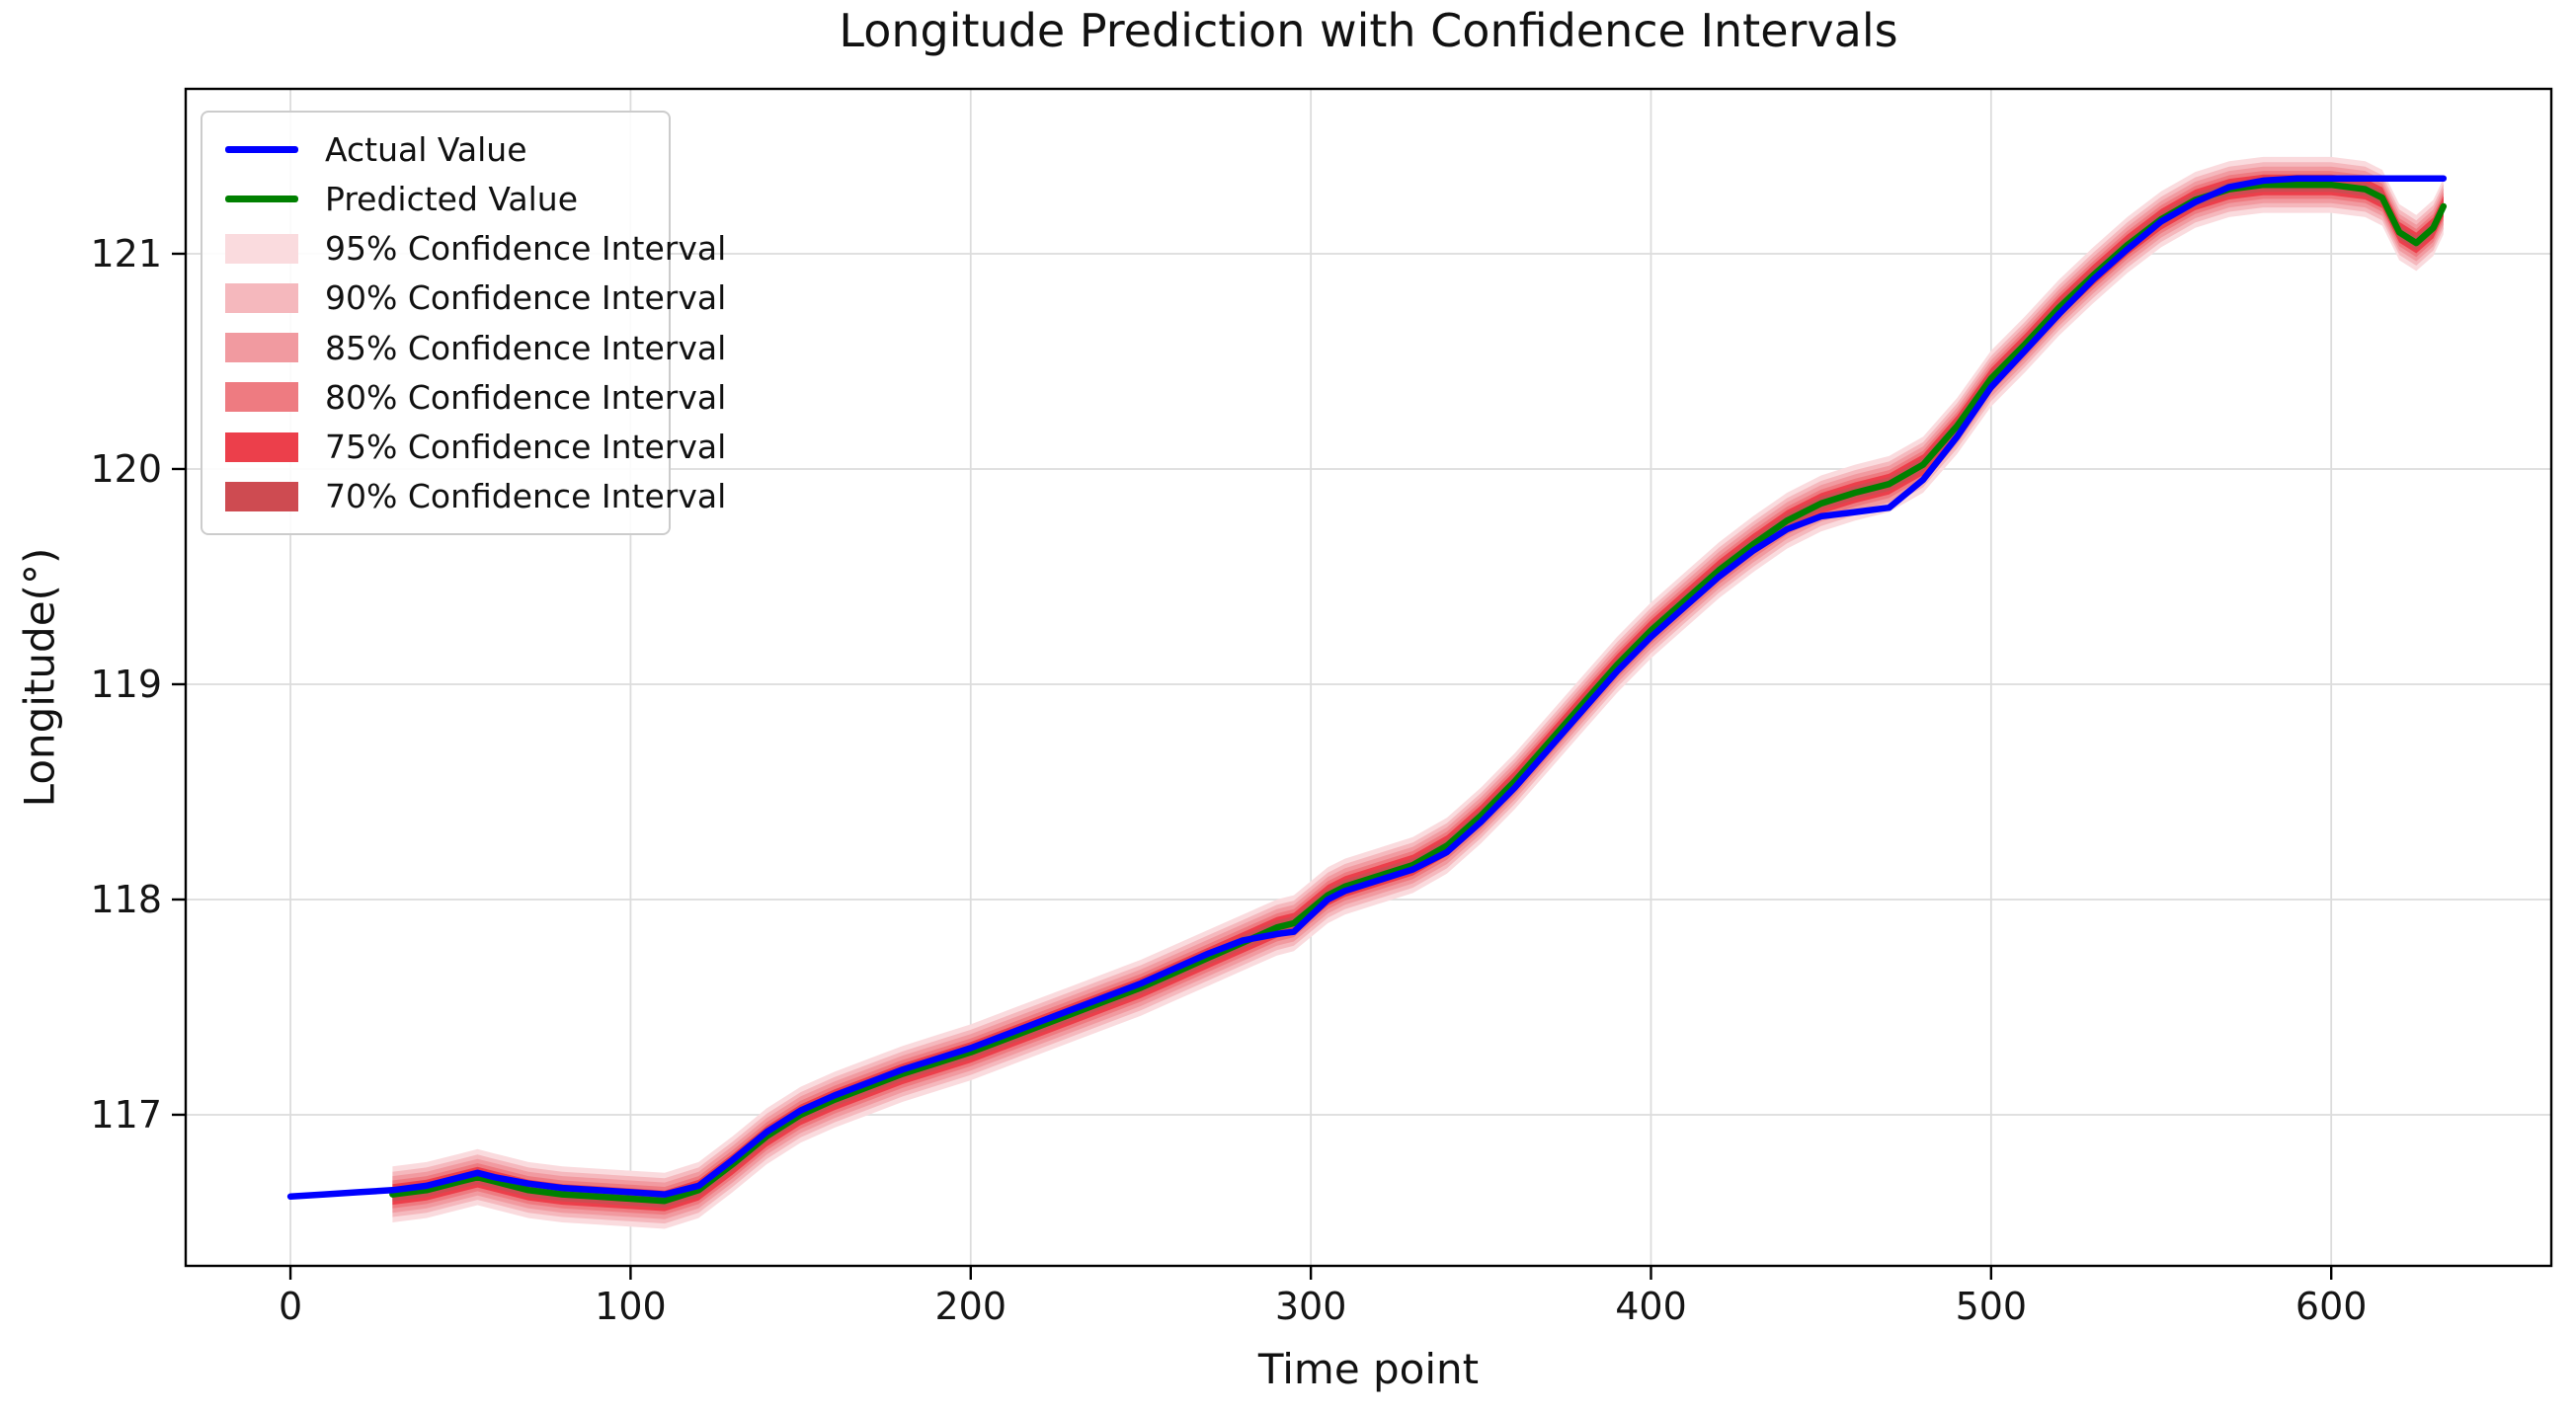 The image size is (2576, 1412). What do you see at coordinates (526, 348) in the screenshot?
I see `legend-label: 85% Confidence Interval` at bounding box center [526, 348].